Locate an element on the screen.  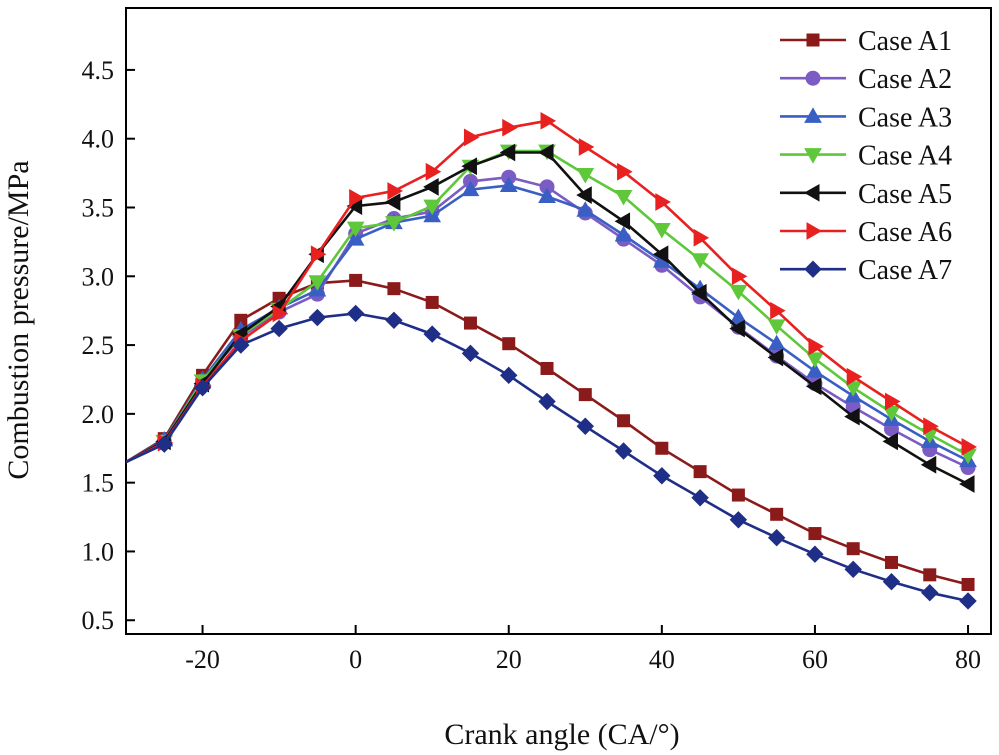
x-tick-label: 0 is located at coordinates (355, 659).